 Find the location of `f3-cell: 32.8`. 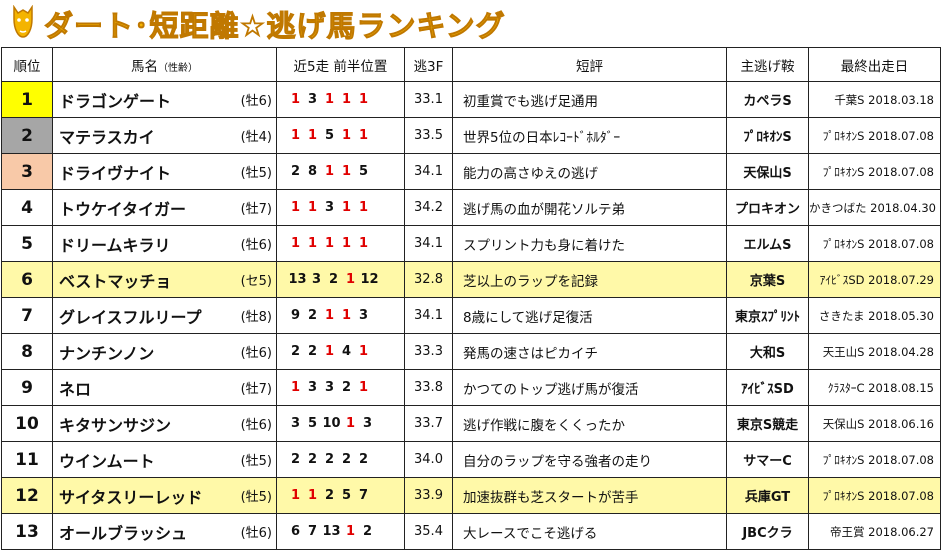

f3-cell: 32.8 is located at coordinates (428, 279).